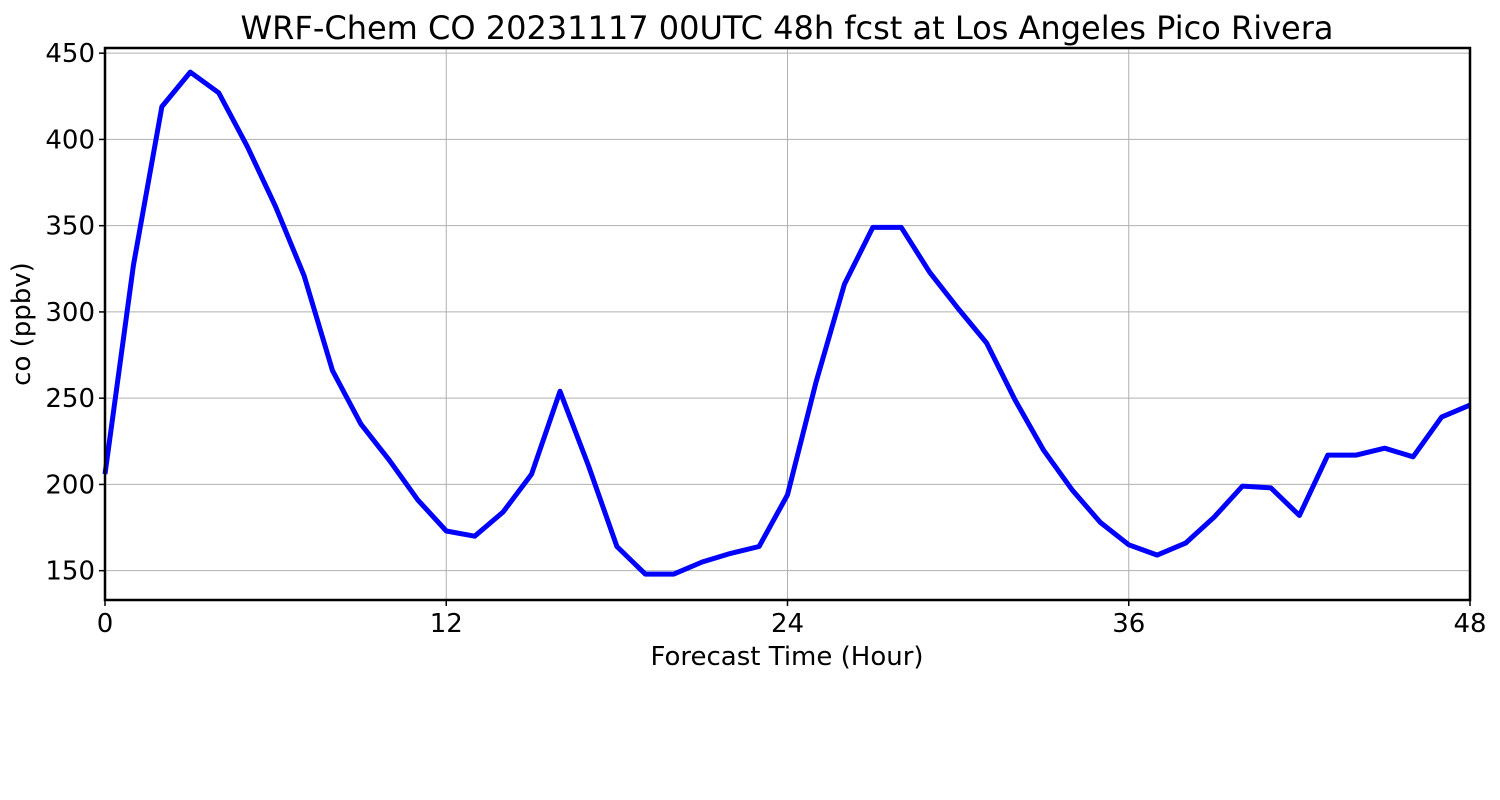 The image size is (1500, 800). I want to click on x-tick-label: 0, so click(105, 624).